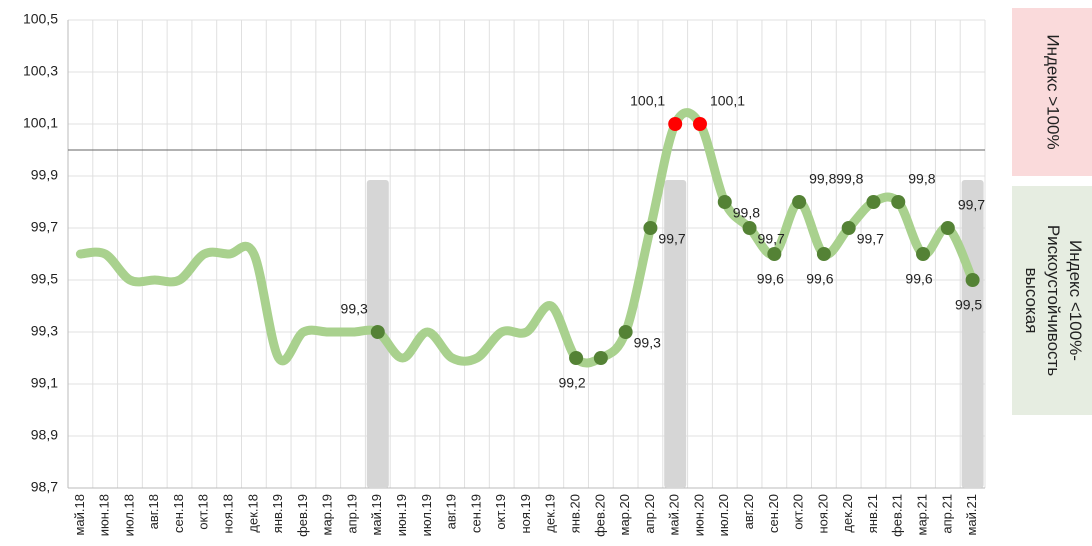 Image resolution: width=1092 pixels, height=546 pixels. Describe the element at coordinates (44, 331) in the screenshot. I see `y-tick-label: 99,3` at that location.